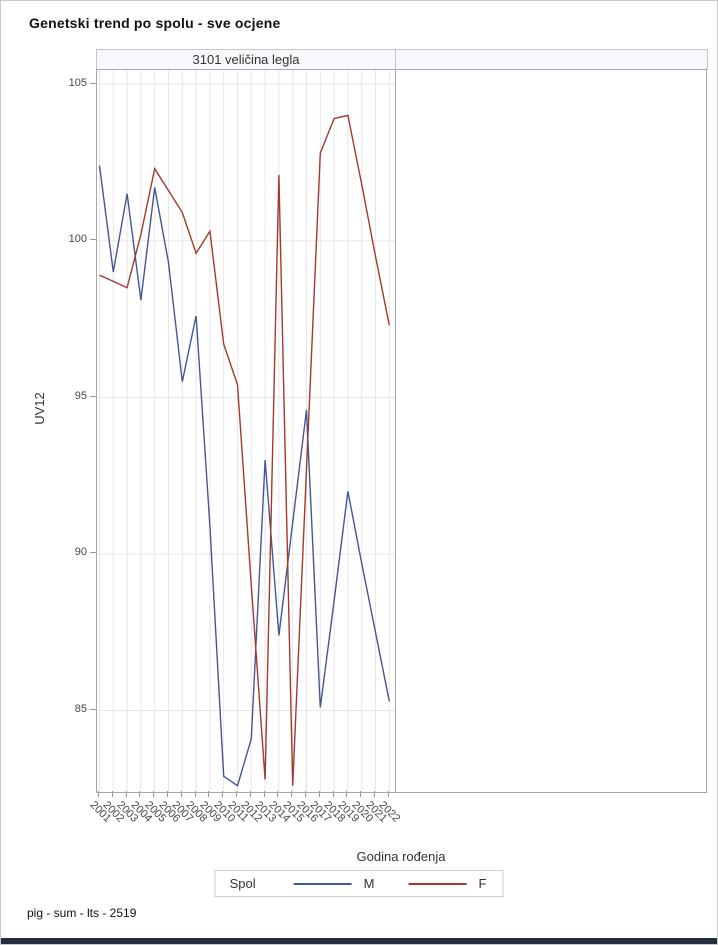 This screenshot has width=718, height=945. Describe the element at coordinates (437, 883) in the screenshot. I see `f-line-swatch` at that location.